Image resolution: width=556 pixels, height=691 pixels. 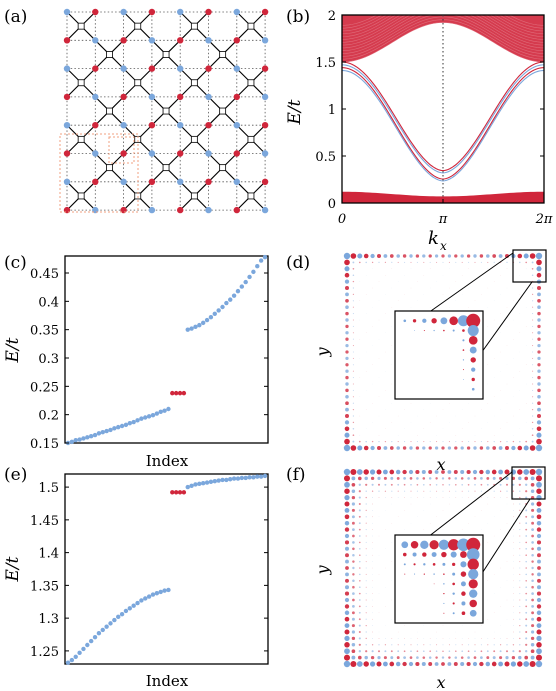 What do you see at coordinates (48, 416) in the screenshot?
I see `ytick-label: 0.2` at bounding box center [48, 416].